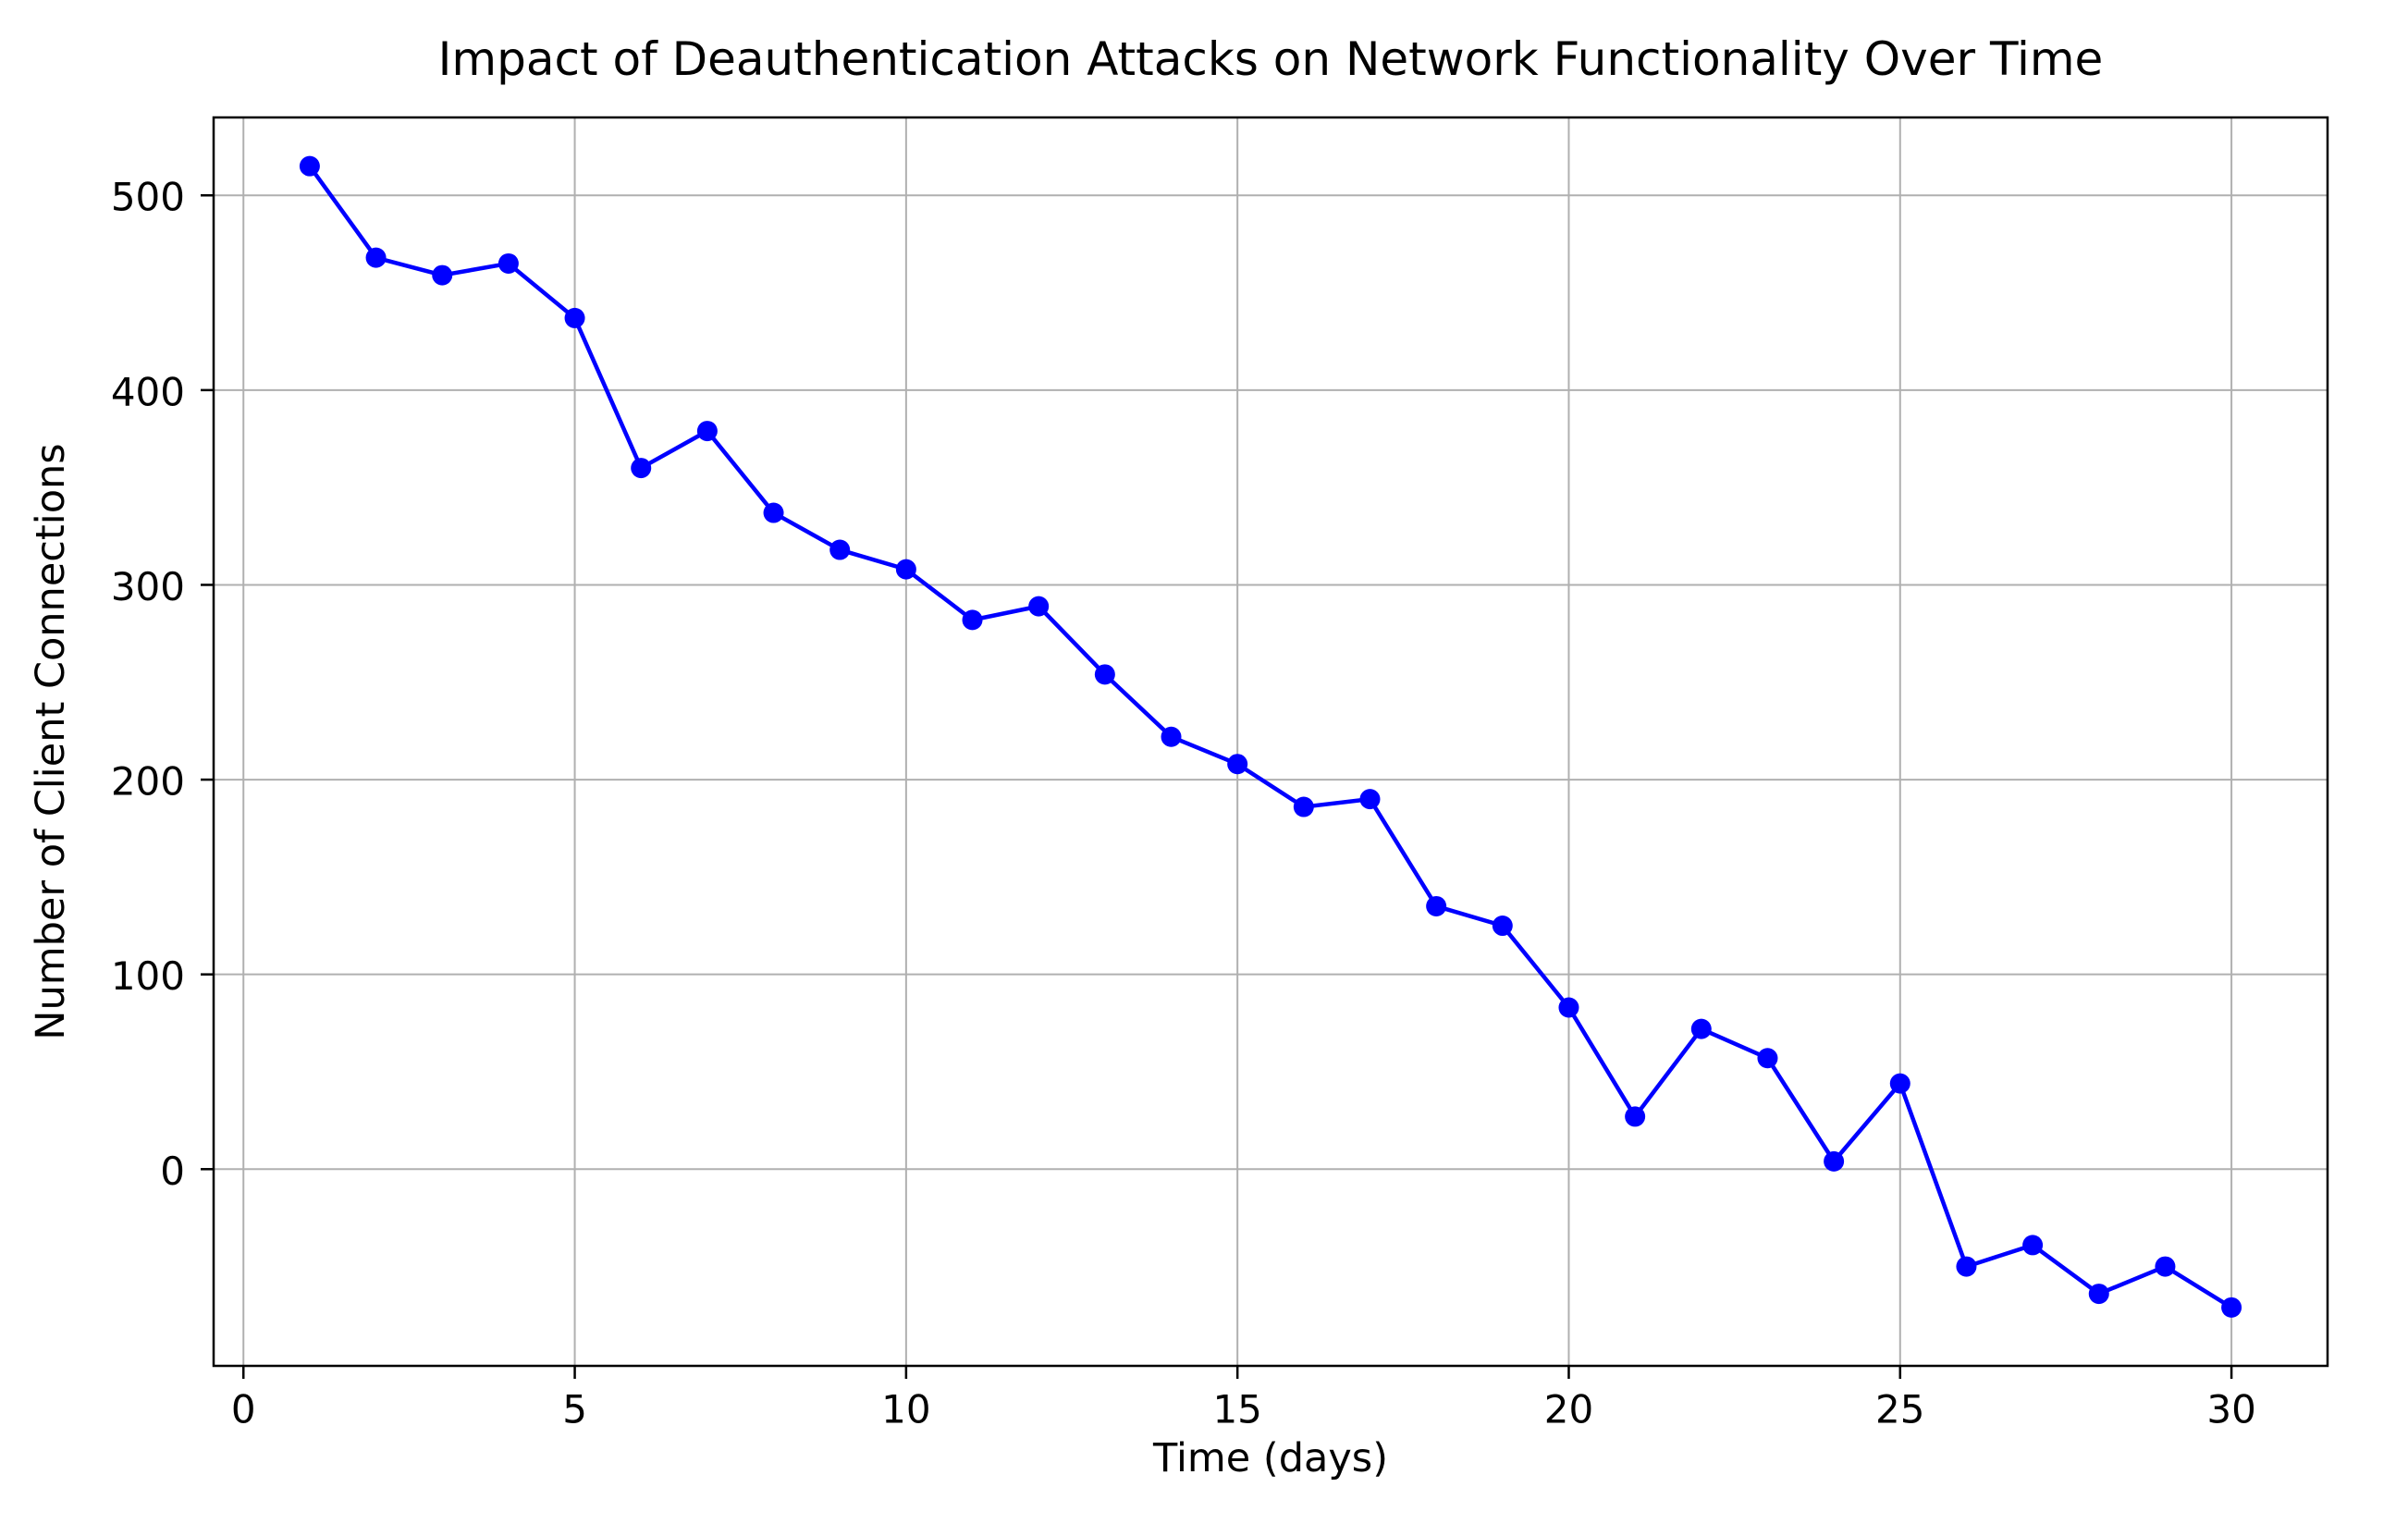 This screenshot has width=2408, height=1524. Describe the element at coordinates (574, 1409) in the screenshot. I see `x-tick-label: 5` at that location.